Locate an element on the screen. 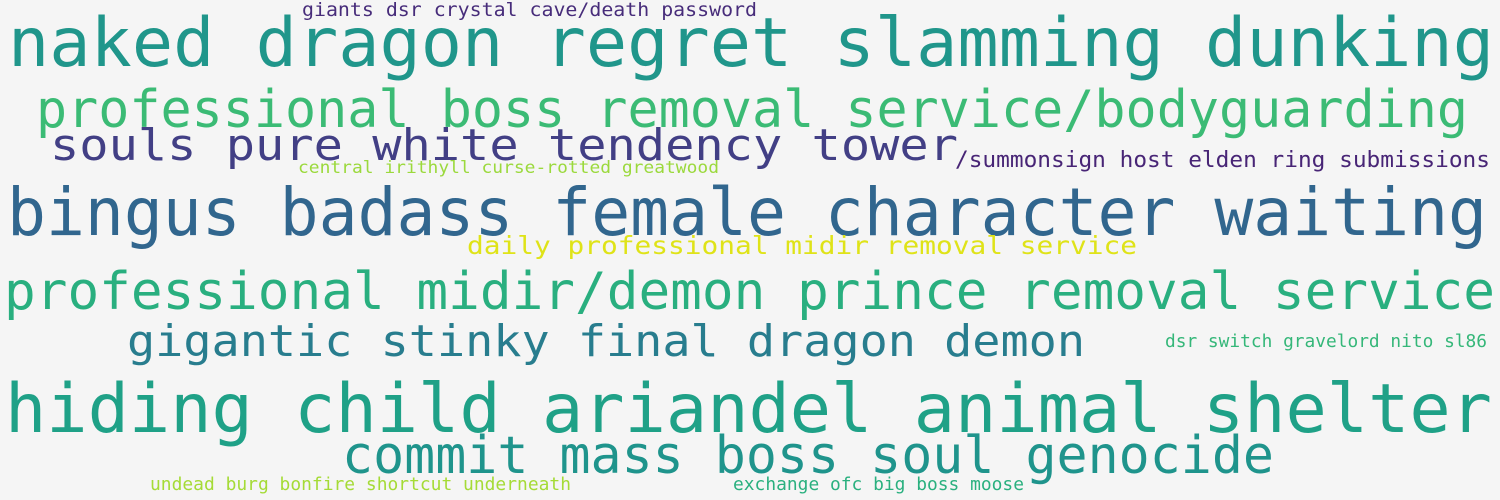 This screenshot has width=1500, height=500. phrase-dsr-switch-gravelord-nito-sl86: dsr switch gravelord nito sl86 is located at coordinates (1326, 341).